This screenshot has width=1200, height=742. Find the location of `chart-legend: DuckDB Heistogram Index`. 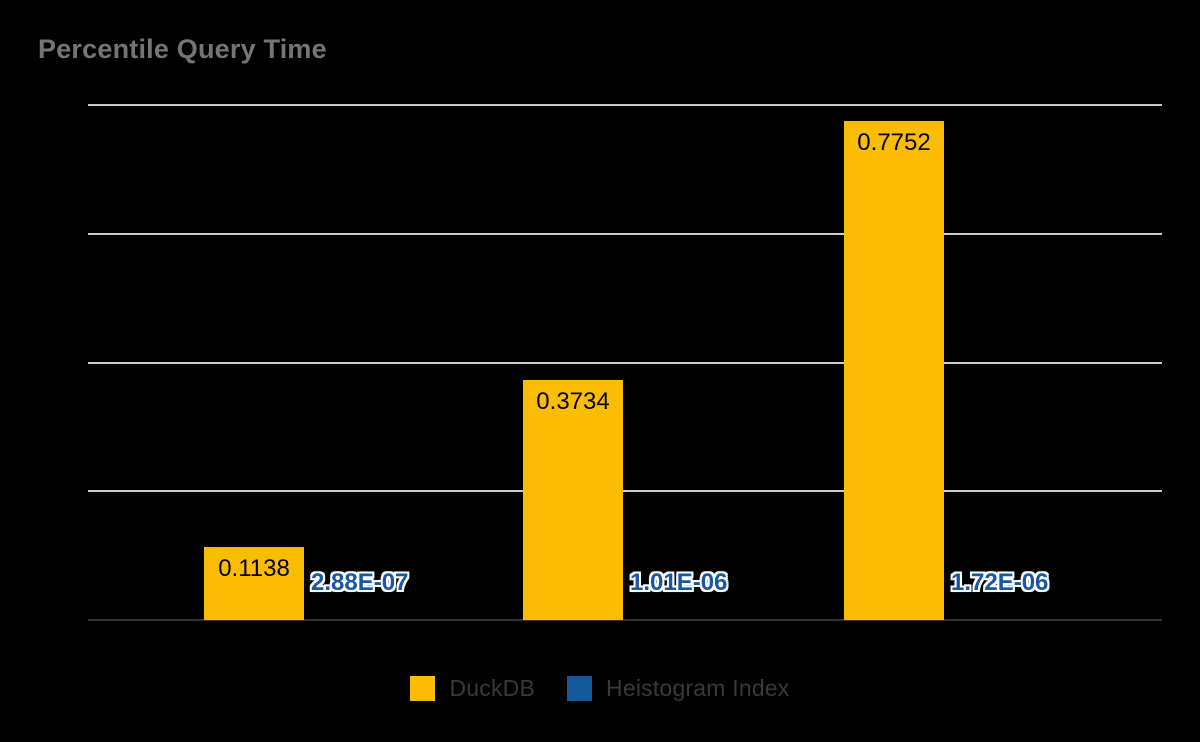

chart-legend: DuckDB Heistogram Index is located at coordinates (600, 688).